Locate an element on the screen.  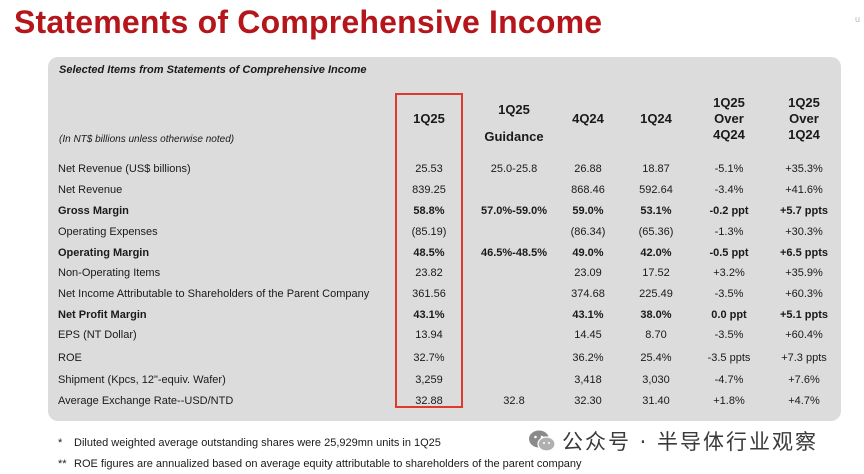
cell-q424: 23.09 is located at coordinates (588, 273).